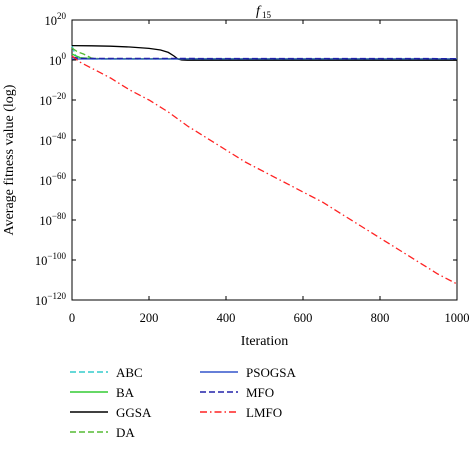  I want to click on legend-label-ba: BA, so click(125, 392).